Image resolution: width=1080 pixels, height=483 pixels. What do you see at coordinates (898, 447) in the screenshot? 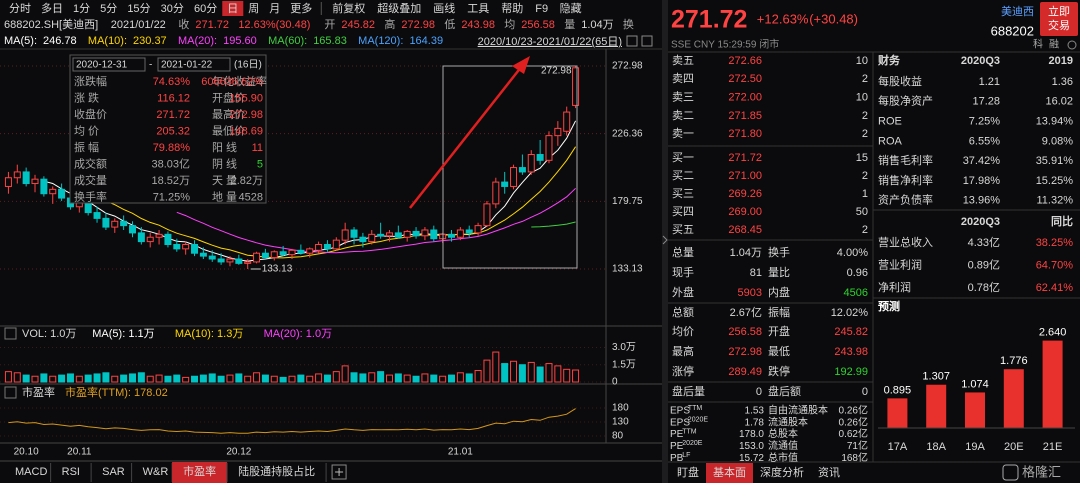
I see `x-tick-label: 17A` at bounding box center [898, 447].